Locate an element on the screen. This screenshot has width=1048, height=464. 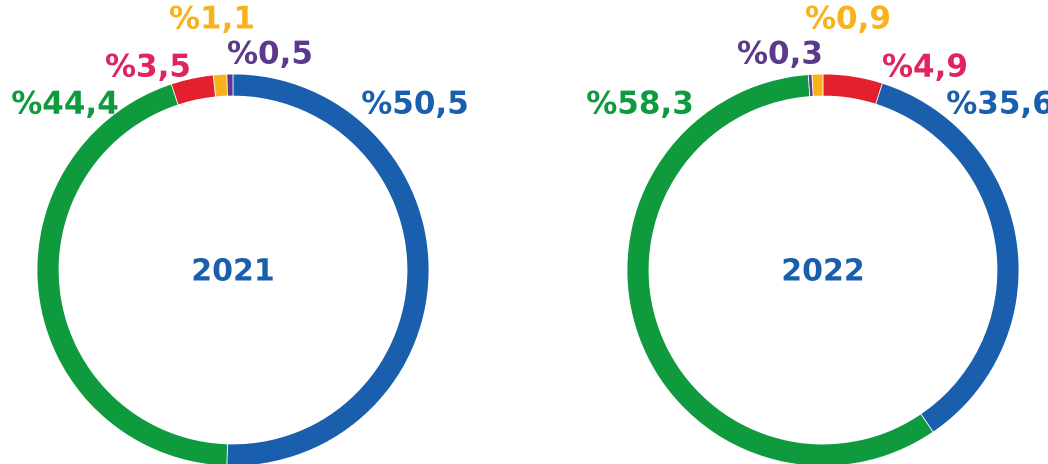
value-label: %0,9 is located at coordinates (848, 19).